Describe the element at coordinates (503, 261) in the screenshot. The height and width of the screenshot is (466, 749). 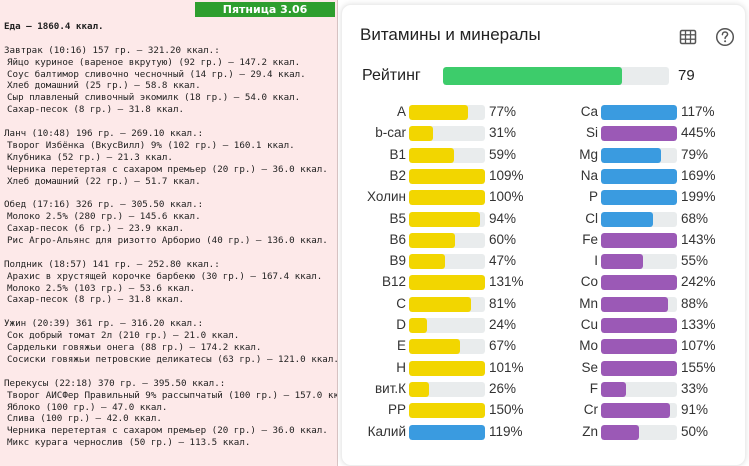
I see `nutrient-percent: 47%` at that location.